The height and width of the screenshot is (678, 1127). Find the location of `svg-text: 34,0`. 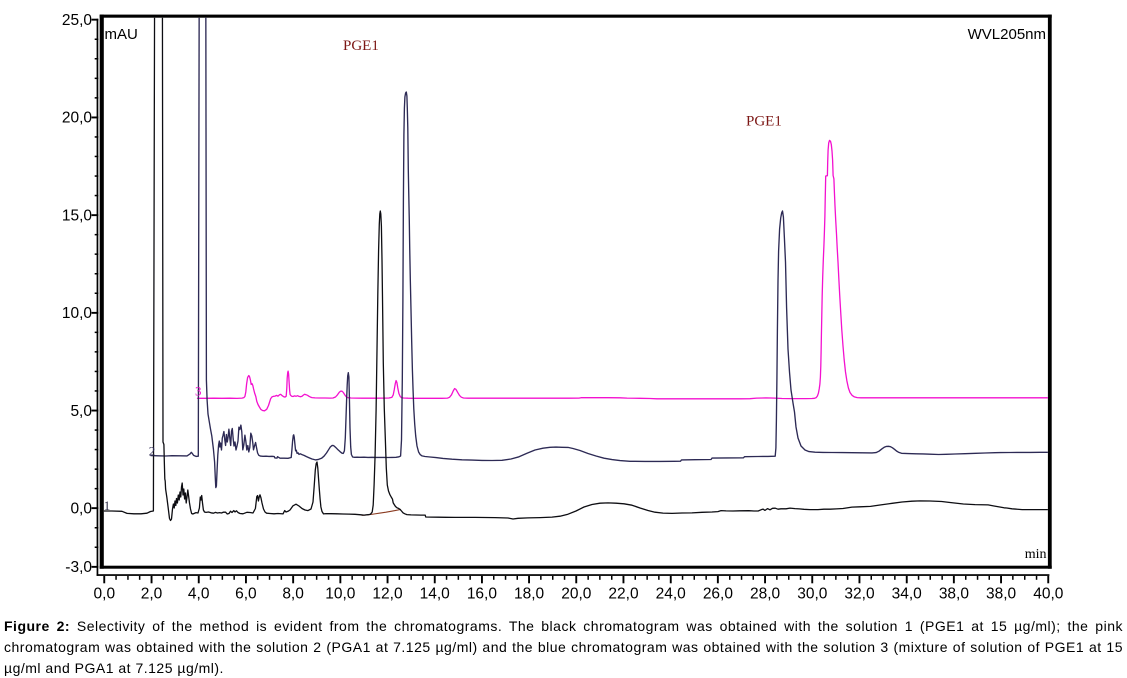

svg-text: 34,0 is located at coordinates (907, 594).